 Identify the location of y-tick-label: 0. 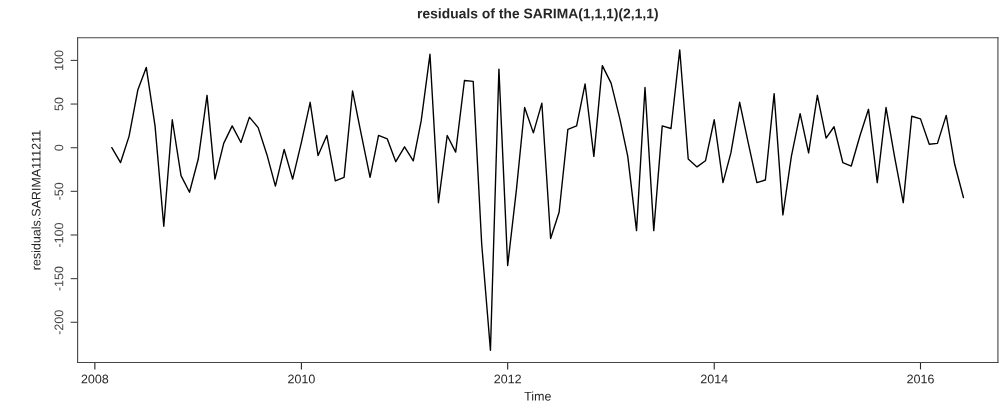
(59, 147).